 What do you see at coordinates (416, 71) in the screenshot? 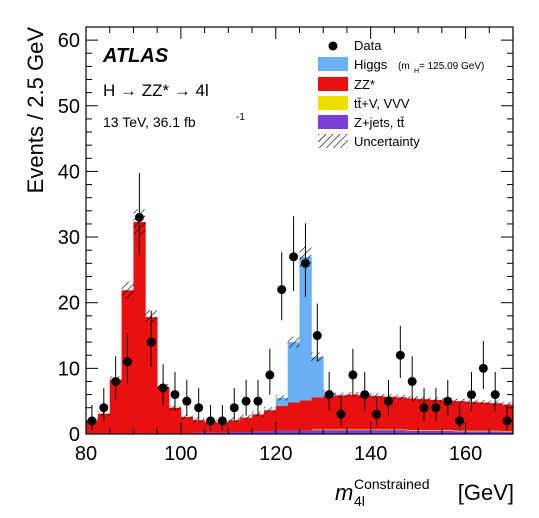
I see `legend-higgs-mass-sub: H` at bounding box center [416, 71].